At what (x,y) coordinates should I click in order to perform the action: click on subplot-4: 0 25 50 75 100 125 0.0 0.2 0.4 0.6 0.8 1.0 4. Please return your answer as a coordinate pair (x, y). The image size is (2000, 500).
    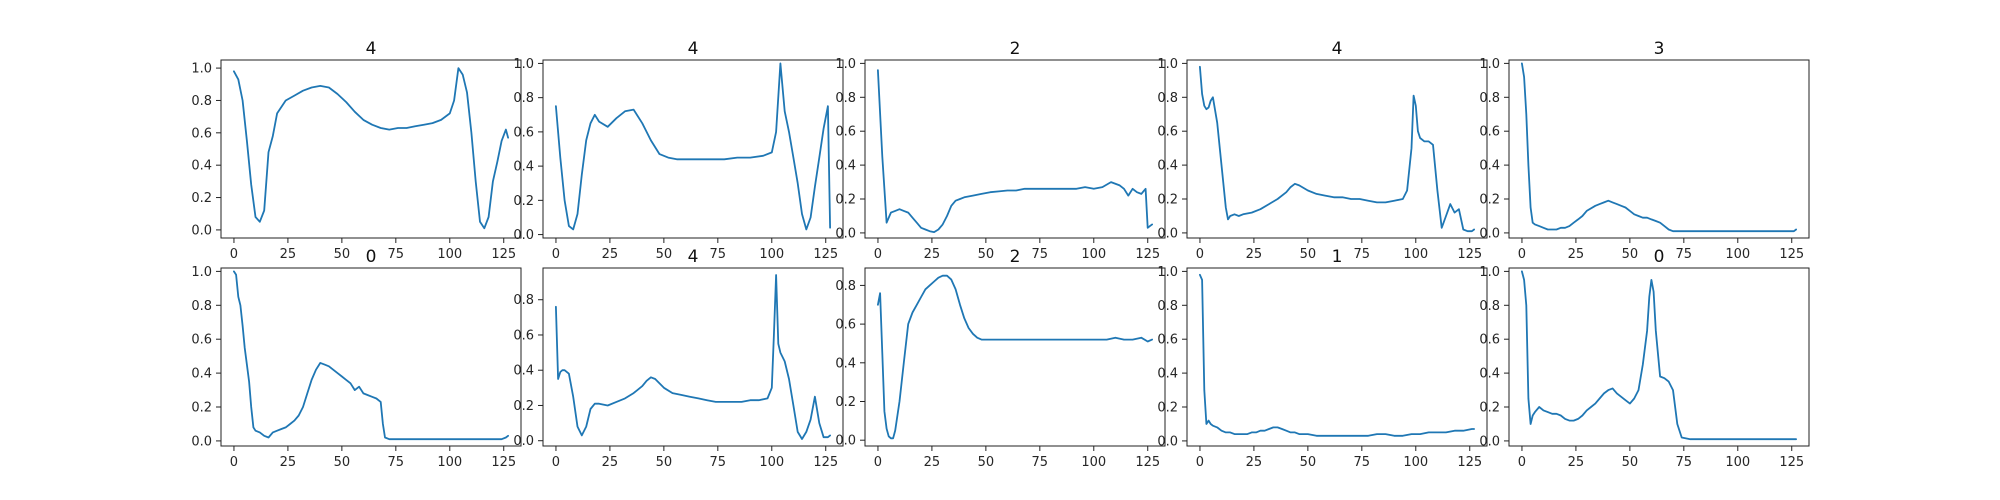
    Looking at the image, I should click on (1322, 150).